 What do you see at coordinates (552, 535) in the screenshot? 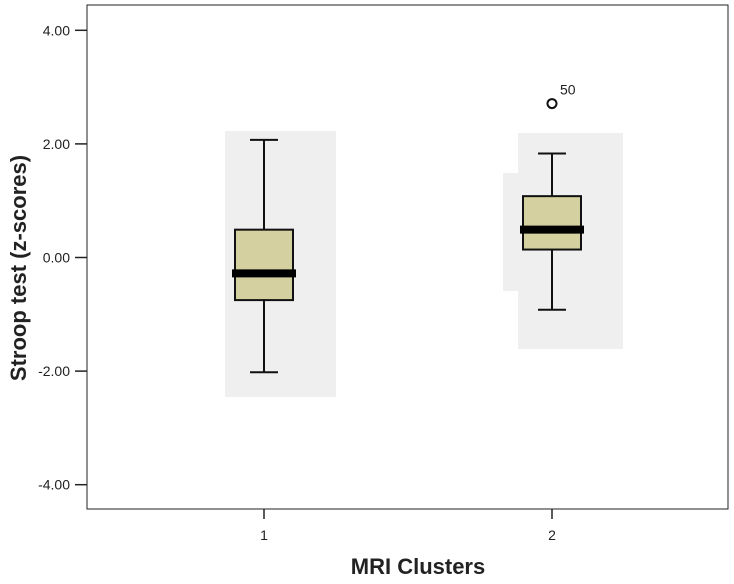
I see `x-tick-label: 2` at bounding box center [552, 535].